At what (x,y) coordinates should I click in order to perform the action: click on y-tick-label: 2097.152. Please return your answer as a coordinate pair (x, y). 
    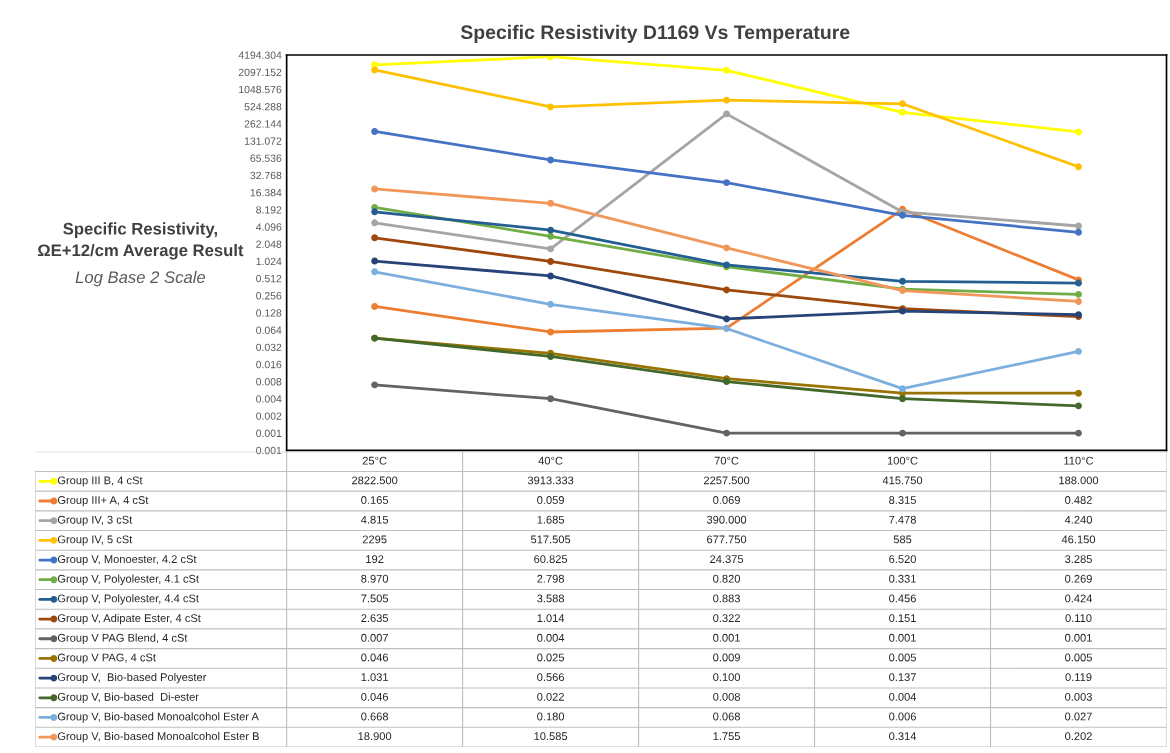
    Looking at the image, I should click on (260, 72).